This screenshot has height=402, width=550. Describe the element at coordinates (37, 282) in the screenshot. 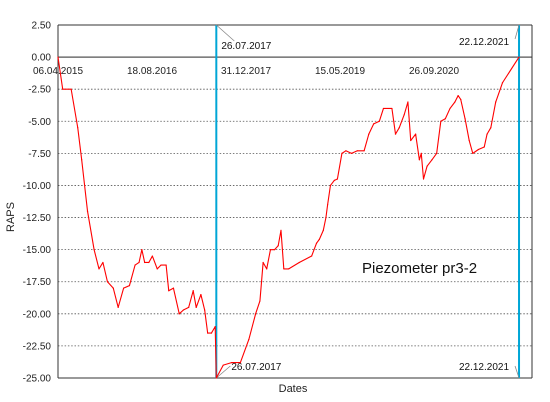

I see `y-tick-label: -17.50` at that location.